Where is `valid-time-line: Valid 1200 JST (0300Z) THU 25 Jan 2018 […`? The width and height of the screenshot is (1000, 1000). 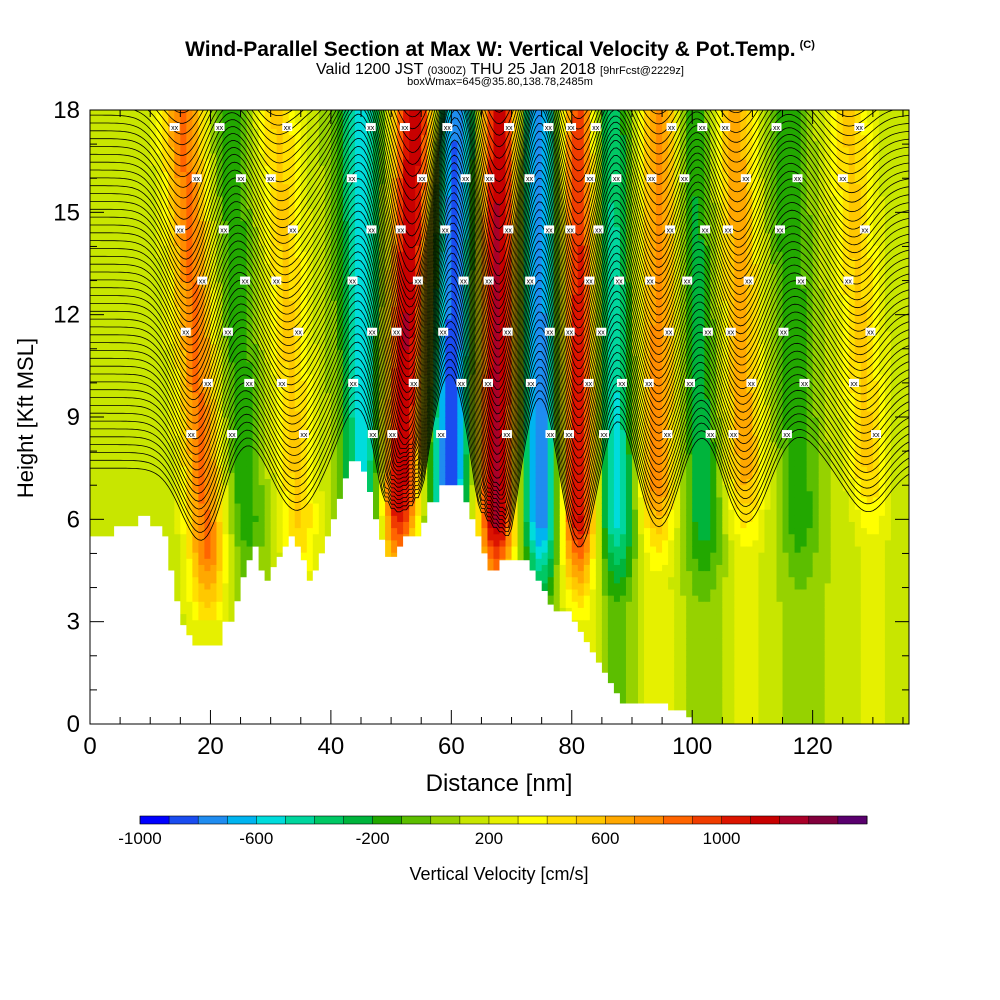
valid-time-line: Valid 1200 JST (0300Z) THU 25 Jan 2018 [… is located at coordinates (500, 70).